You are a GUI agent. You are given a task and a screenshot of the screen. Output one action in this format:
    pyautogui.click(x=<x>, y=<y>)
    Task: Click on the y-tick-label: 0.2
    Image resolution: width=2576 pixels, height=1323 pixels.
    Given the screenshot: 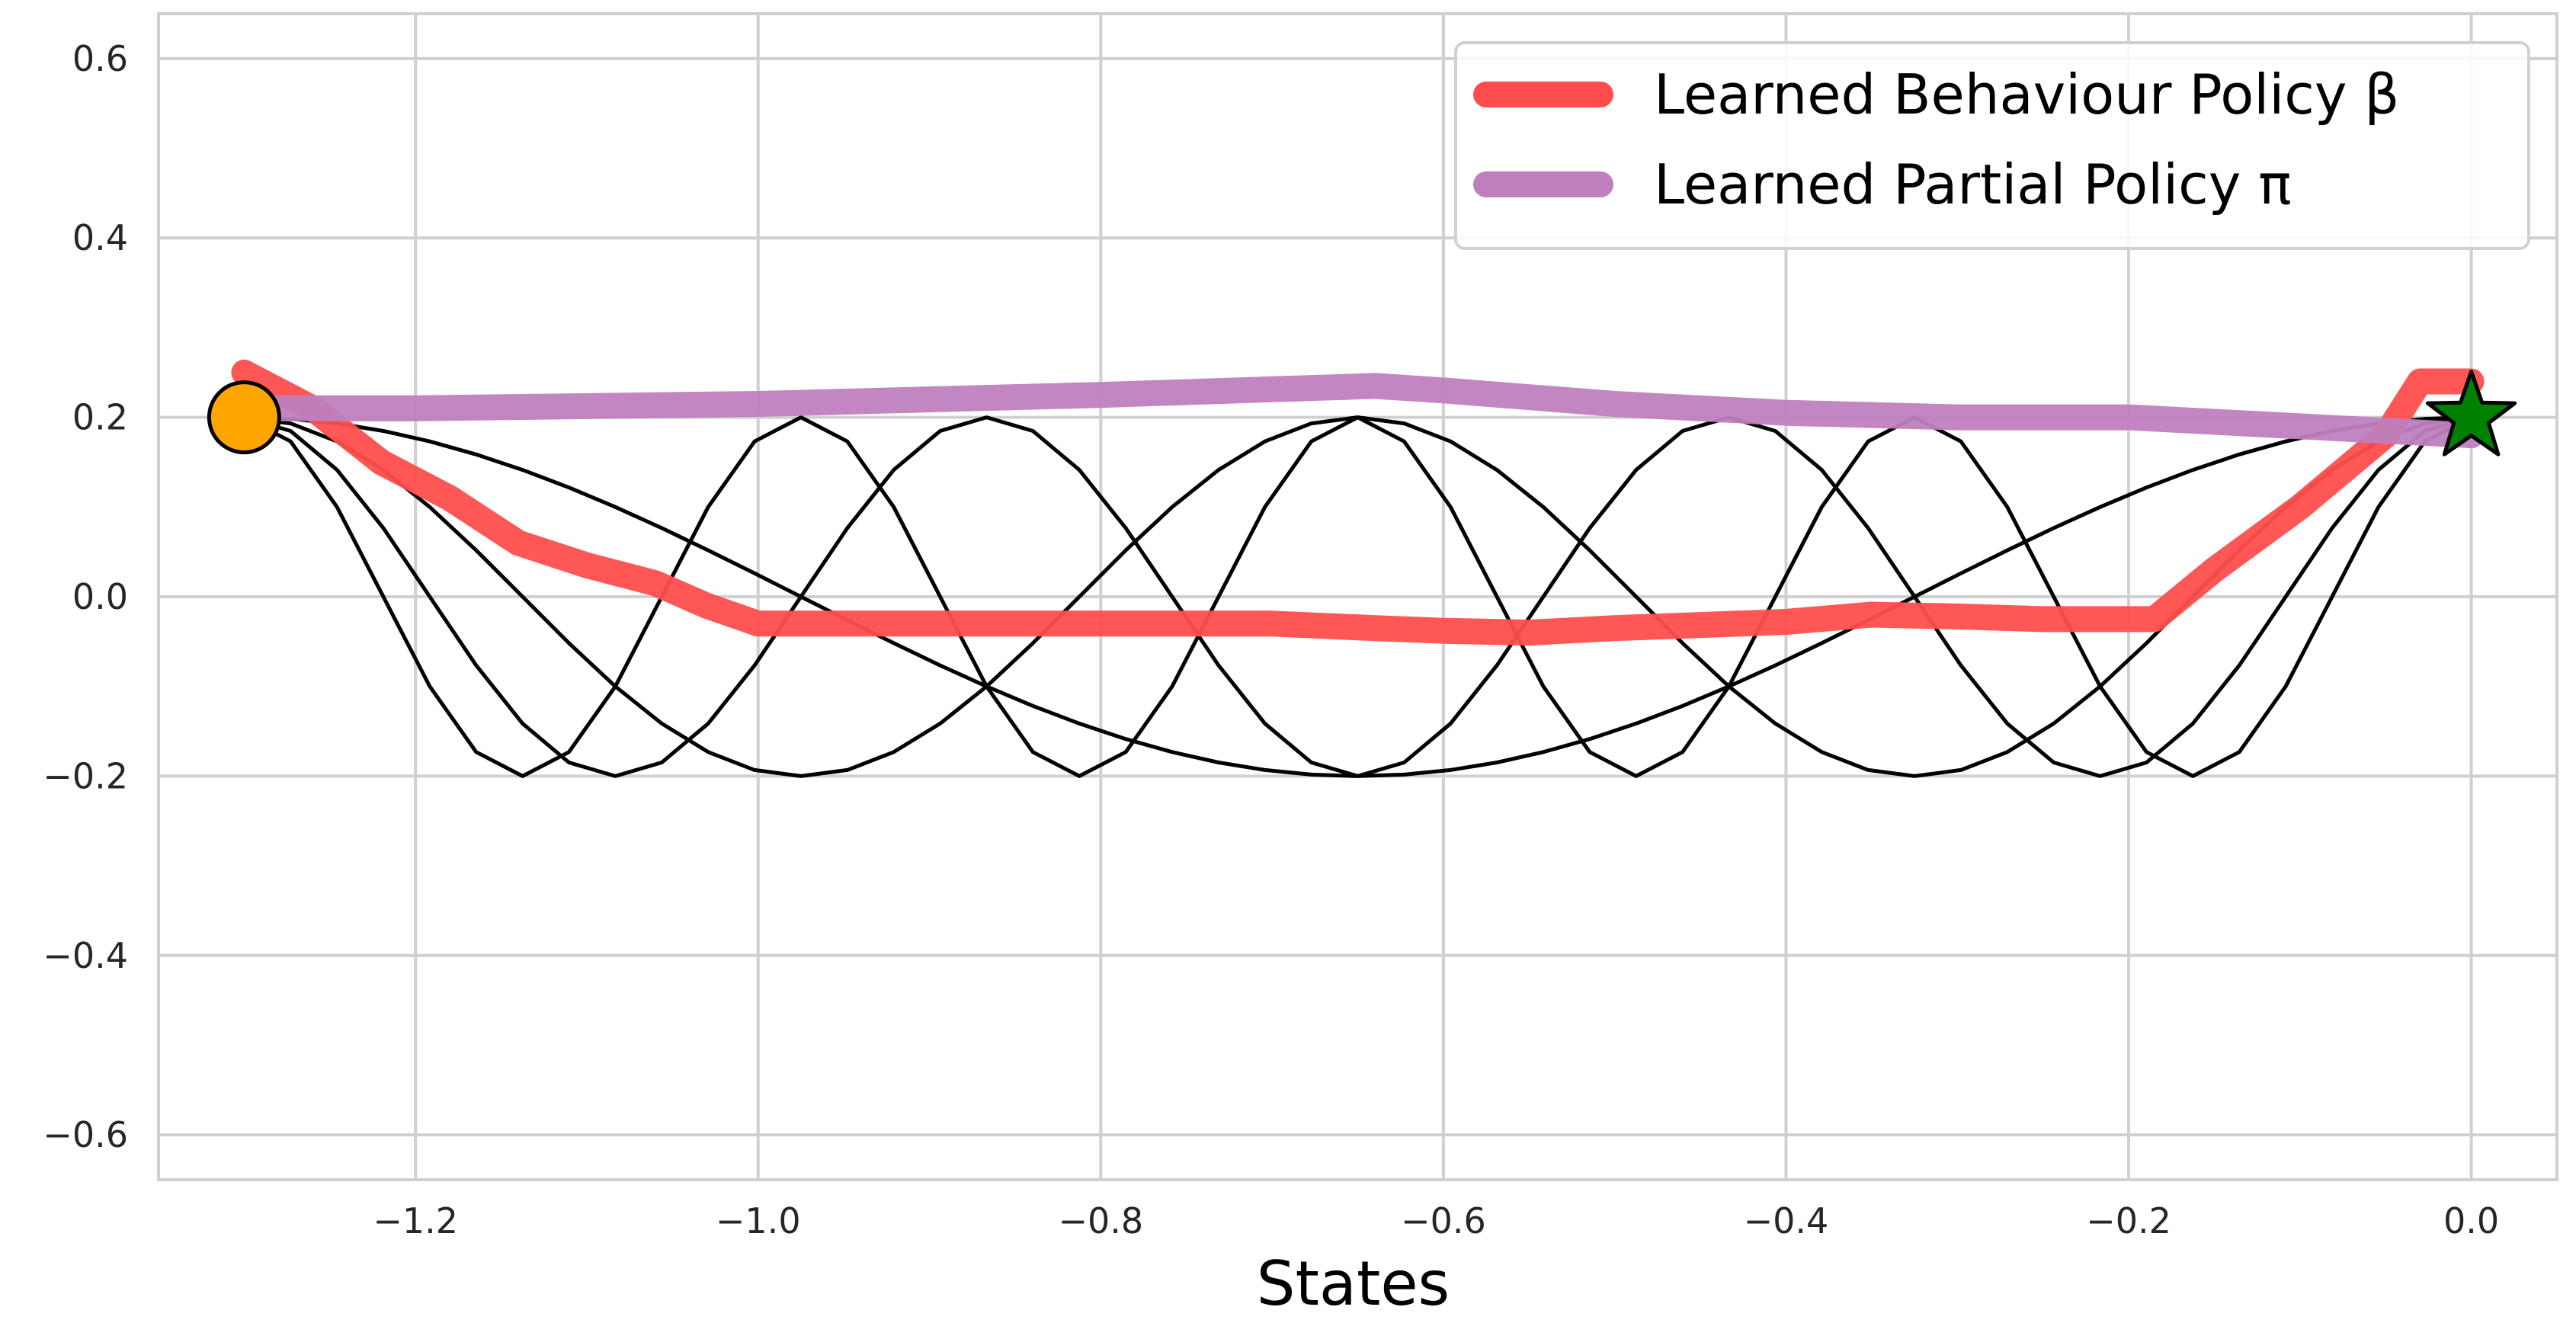 What is the action you would take?
    pyautogui.click(x=100, y=417)
    